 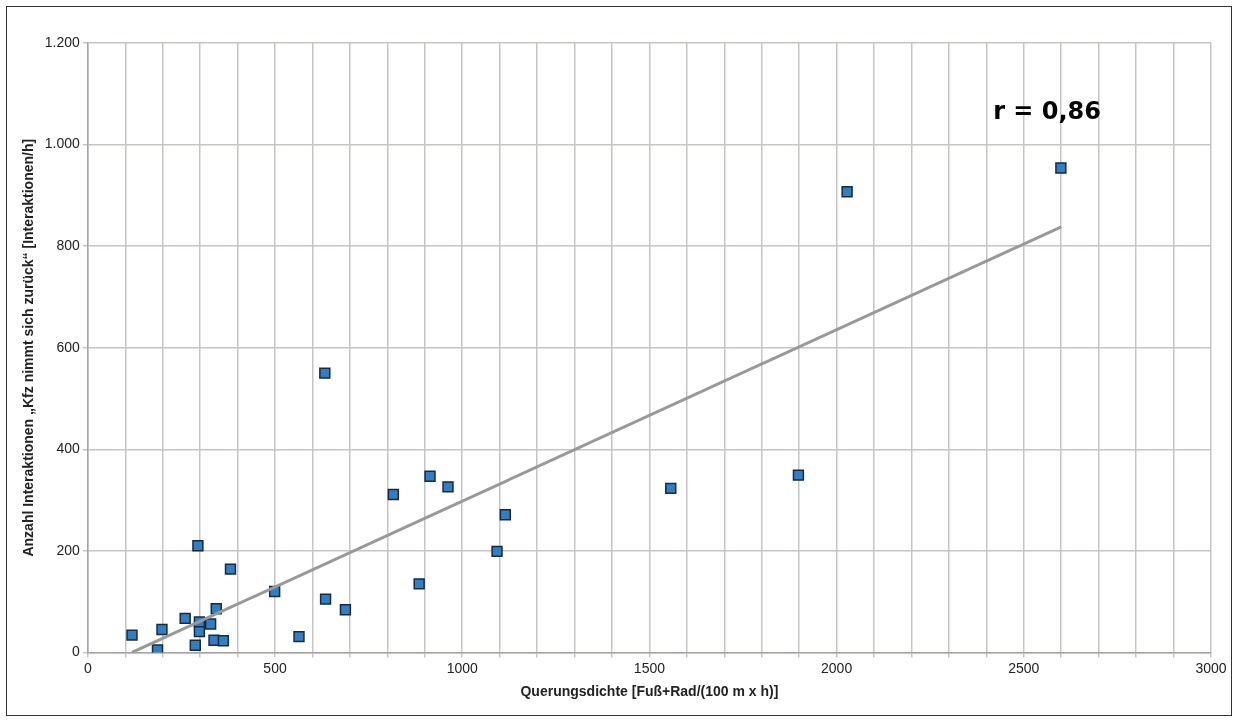 I want to click on x-tick-label: 2500, so click(x=1024, y=667).